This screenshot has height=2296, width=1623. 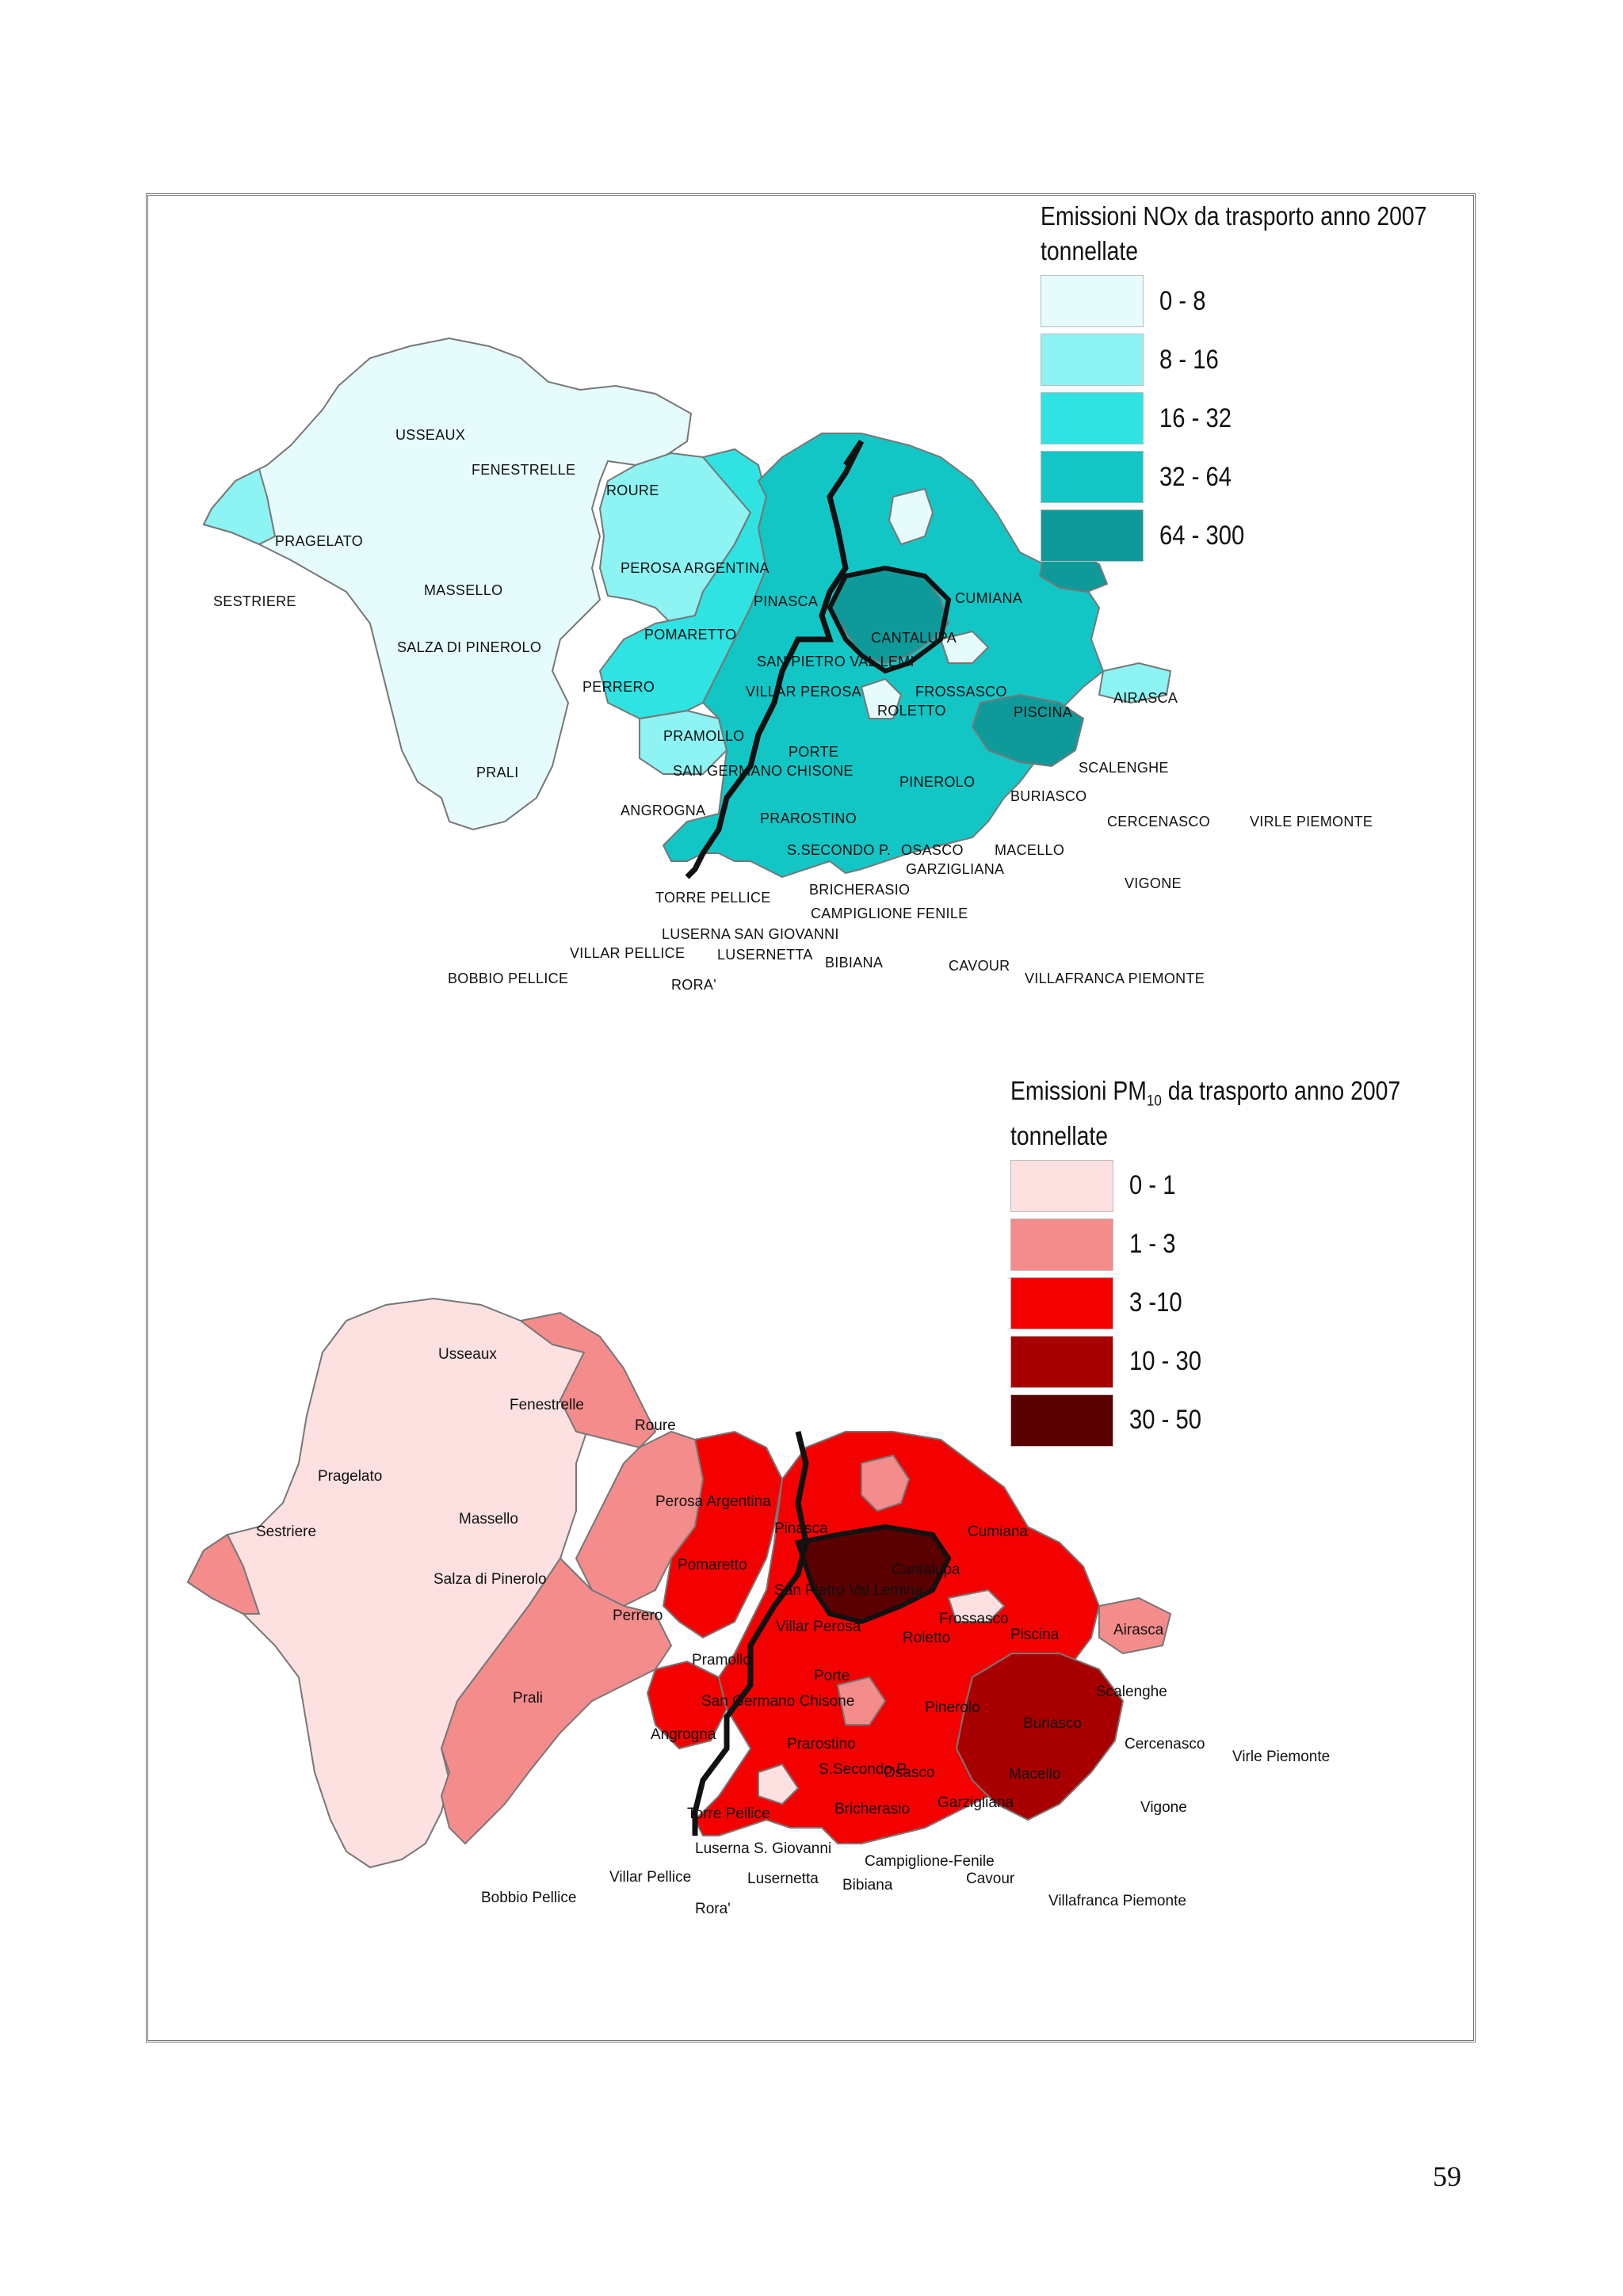 What do you see at coordinates (1145, 698) in the screenshot?
I see `nox-label: AIRASCA` at bounding box center [1145, 698].